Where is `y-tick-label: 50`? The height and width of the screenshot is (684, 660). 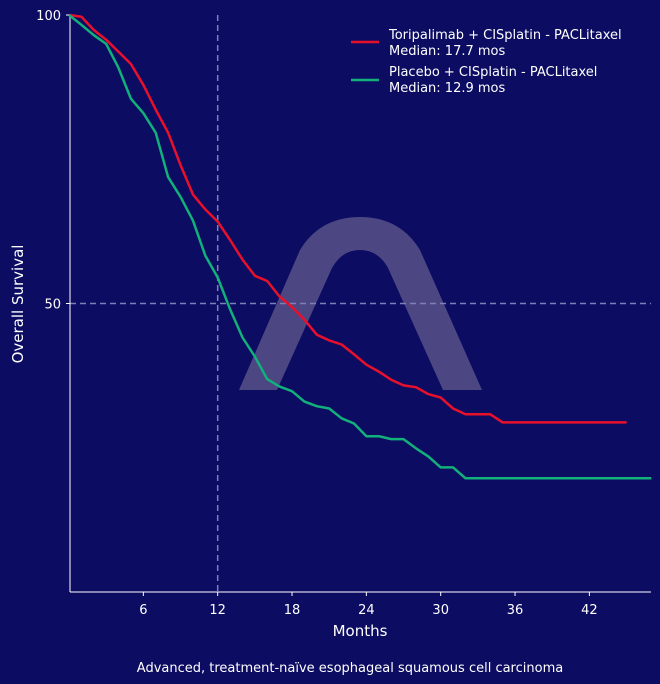
y-tick-label: 50 is located at coordinates (52, 305).